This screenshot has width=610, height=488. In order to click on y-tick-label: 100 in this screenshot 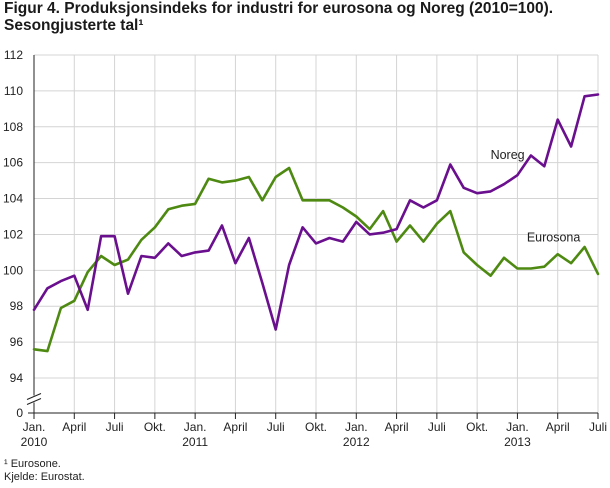, I will do `click(13, 270)`.